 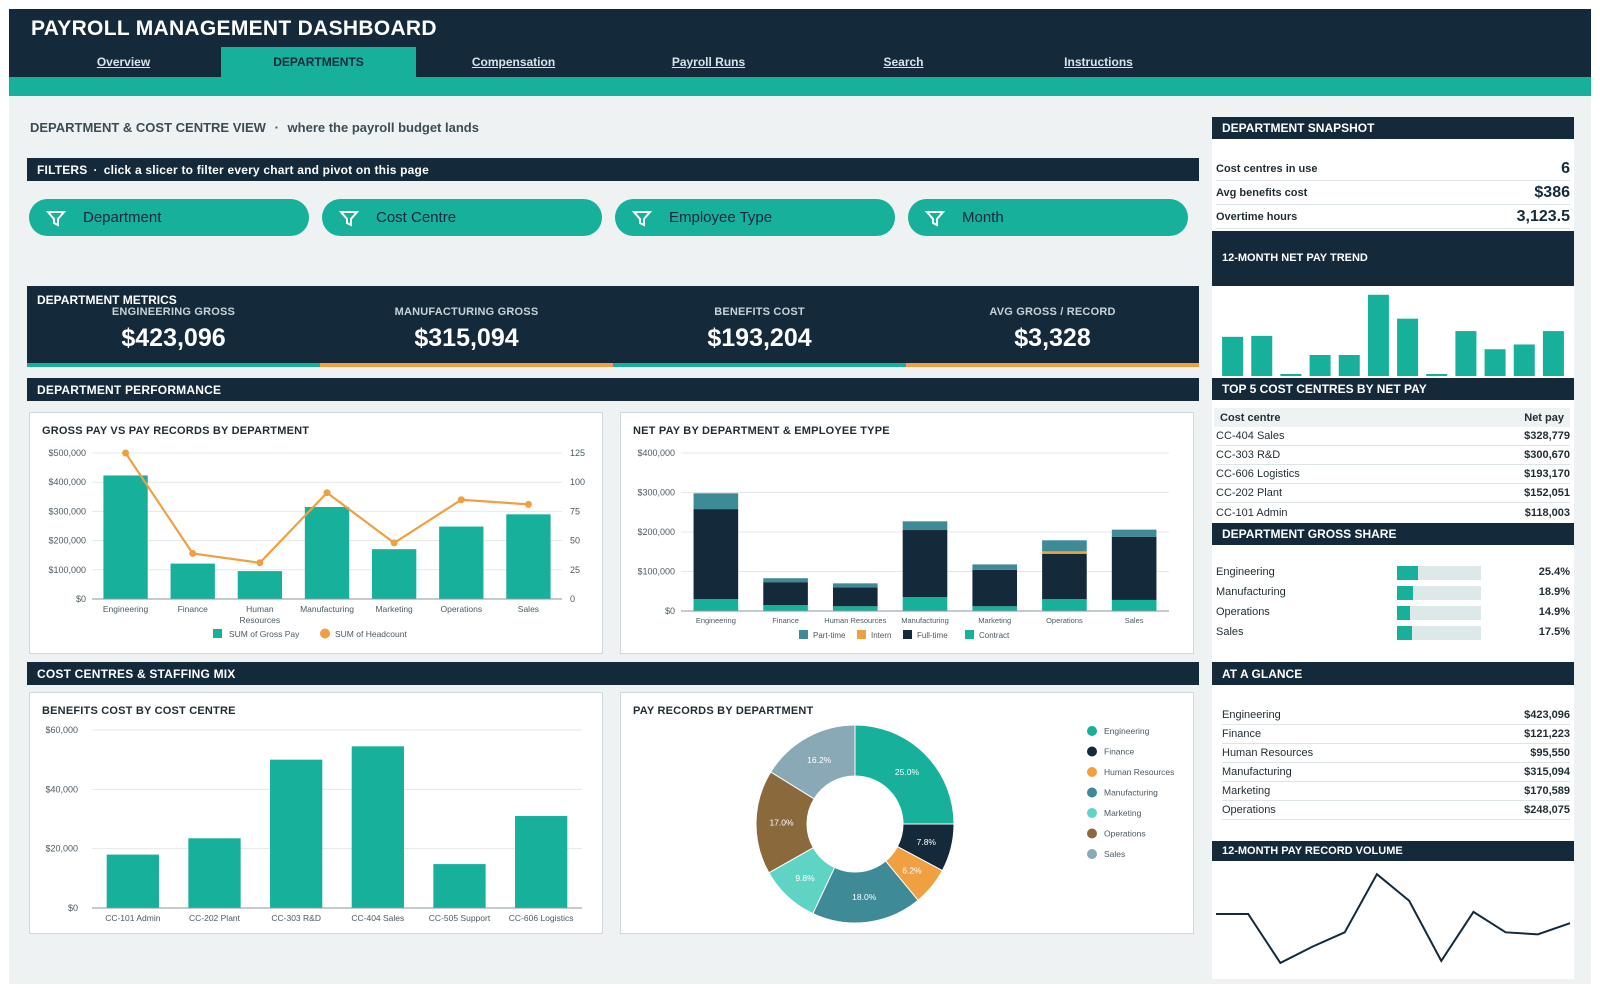 What do you see at coordinates (416, 217) in the screenshot?
I see `slicer-label: Cost Centre` at bounding box center [416, 217].